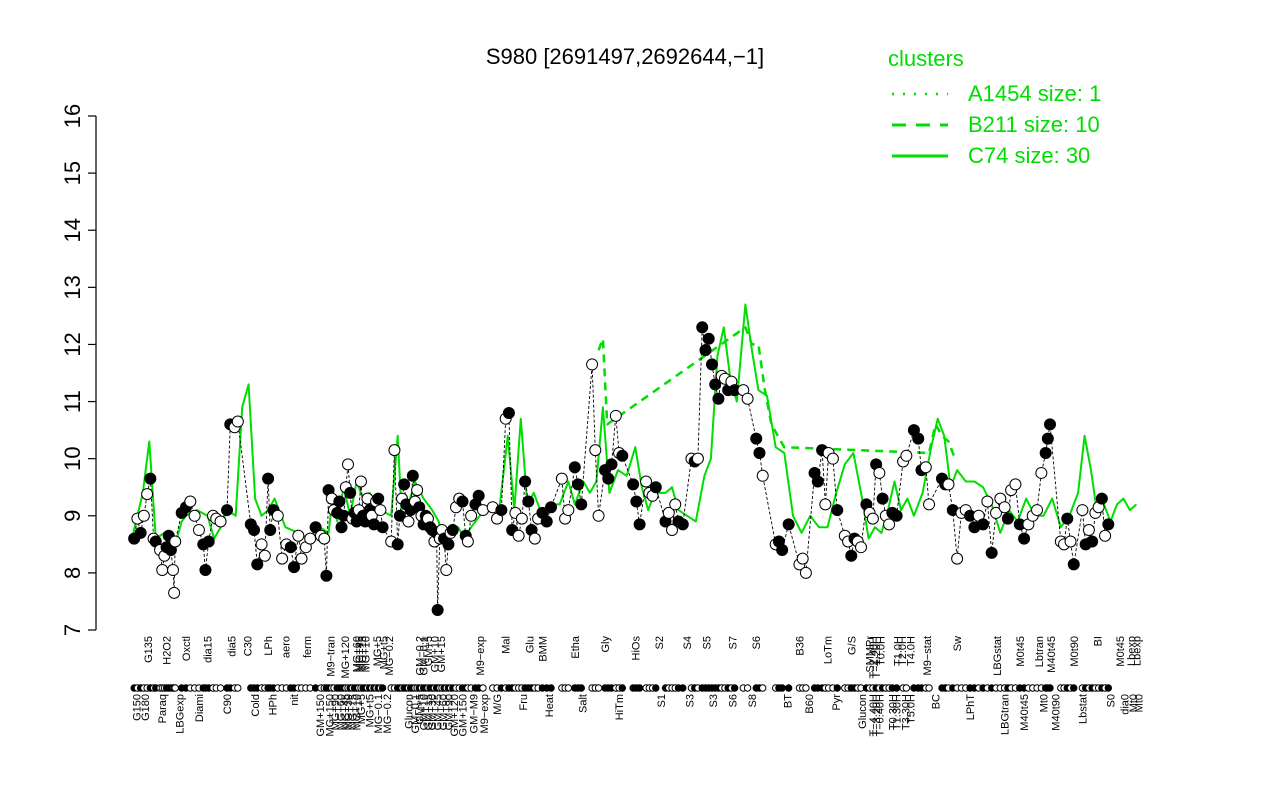  What do you see at coordinates (349, 712) in the screenshot?
I see `x-tick-label-bottom: MG+30` at bounding box center [349, 712].